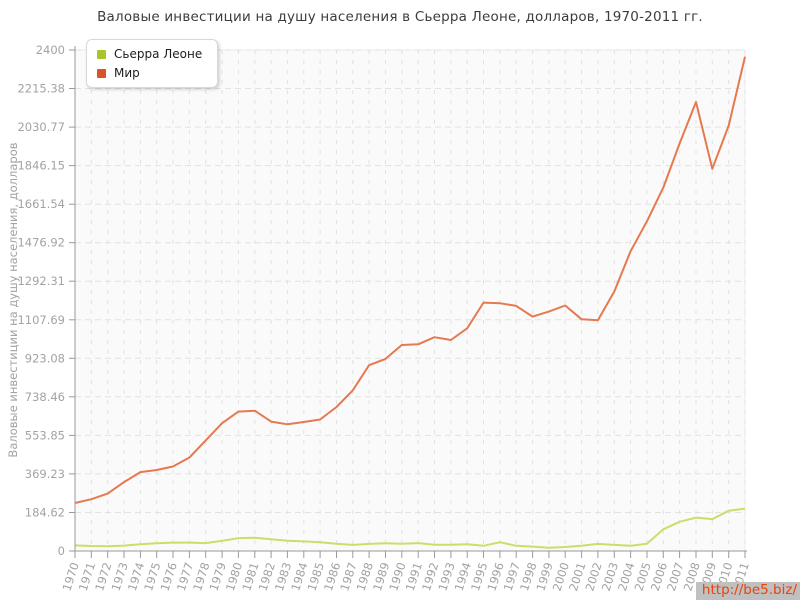  Describe the element at coordinates (747, 591) in the screenshot. I see `watermark-link: http://be5.biz/` at that location.